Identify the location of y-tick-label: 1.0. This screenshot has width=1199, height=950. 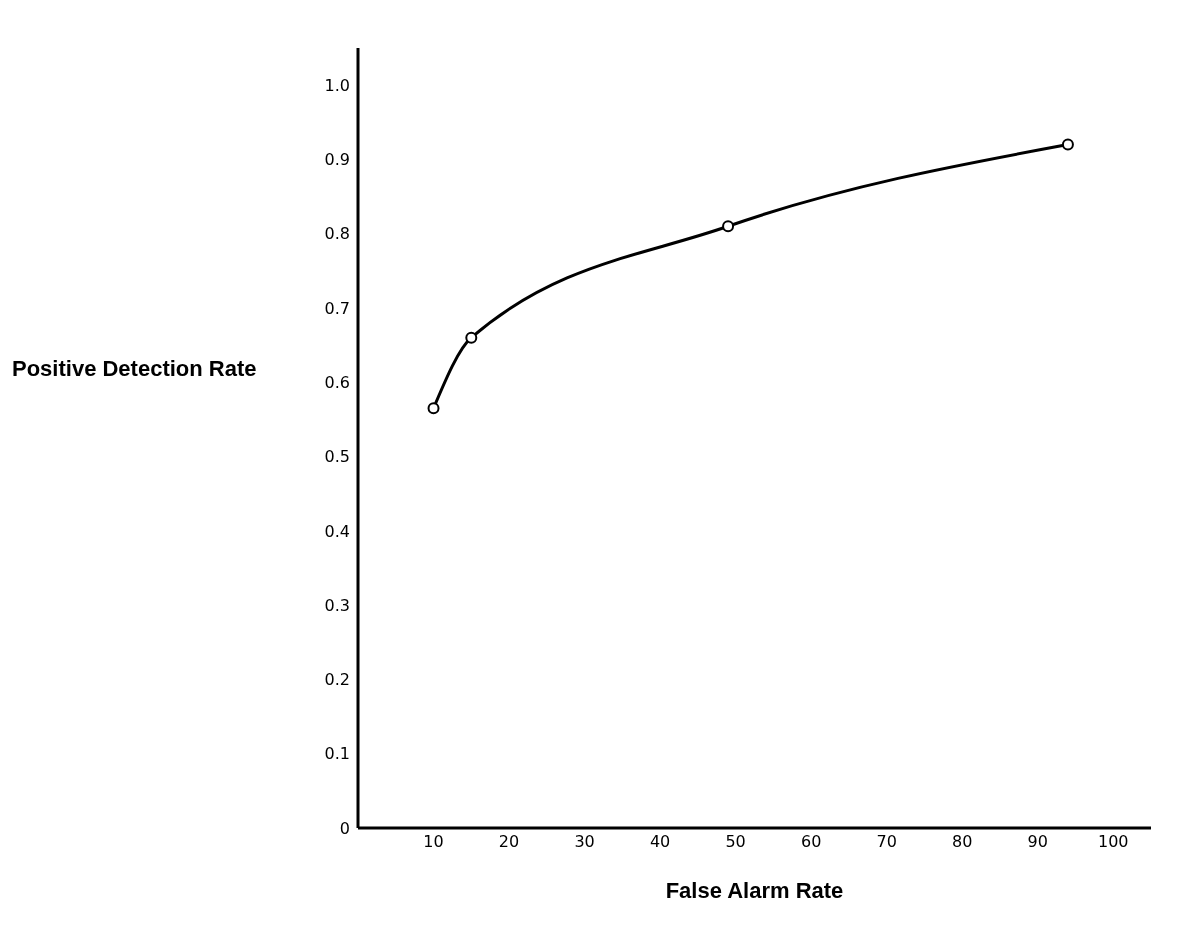
(337, 85).